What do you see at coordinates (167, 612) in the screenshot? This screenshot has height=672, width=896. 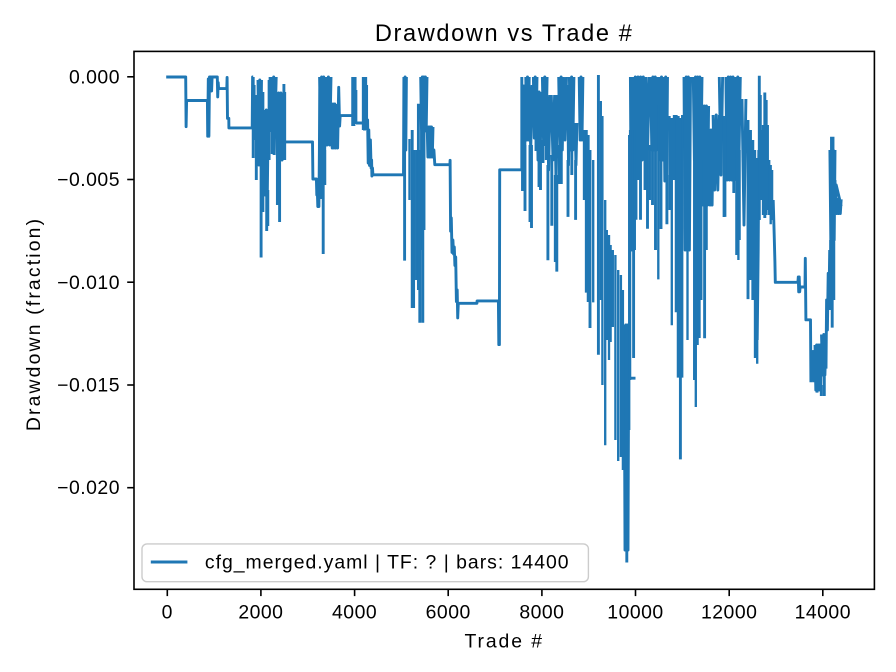 I see `svg-text: 0` at bounding box center [167, 612].